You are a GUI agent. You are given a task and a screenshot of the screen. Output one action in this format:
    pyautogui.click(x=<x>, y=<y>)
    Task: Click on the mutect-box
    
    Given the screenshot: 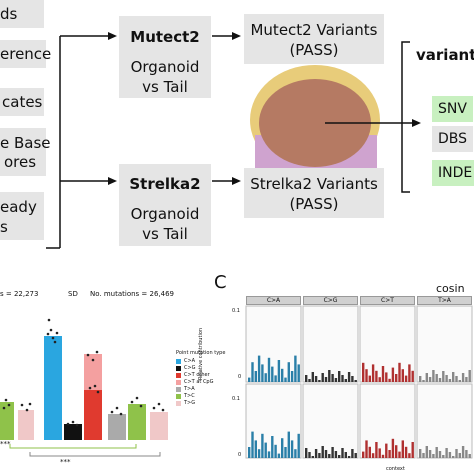 What is the action you would take?
    pyautogui.click(x=165, y=57)
    